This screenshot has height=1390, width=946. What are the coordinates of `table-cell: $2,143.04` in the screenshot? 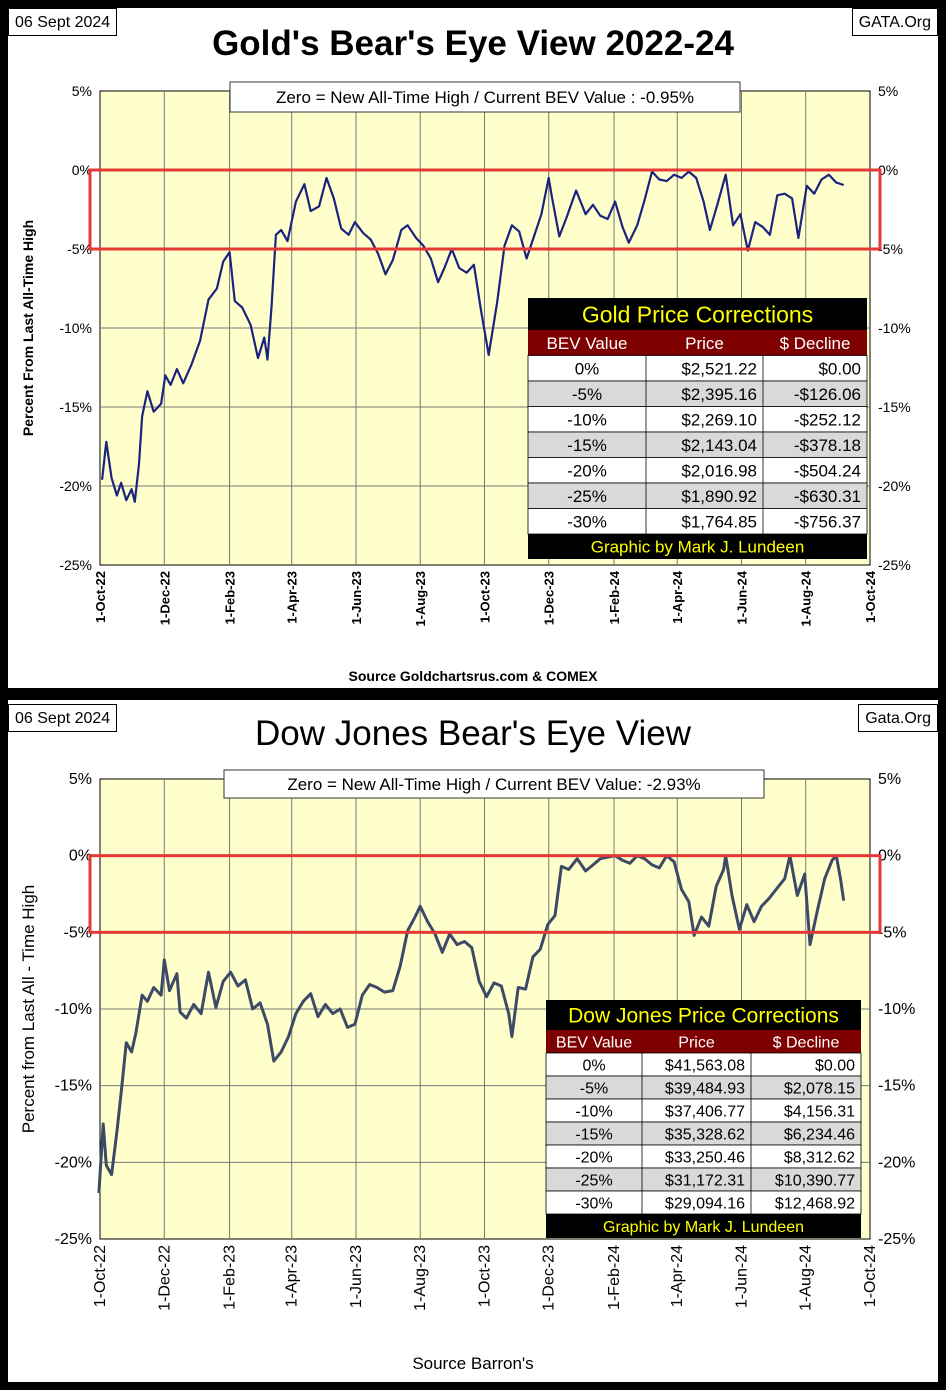 It's located at (719, 445).